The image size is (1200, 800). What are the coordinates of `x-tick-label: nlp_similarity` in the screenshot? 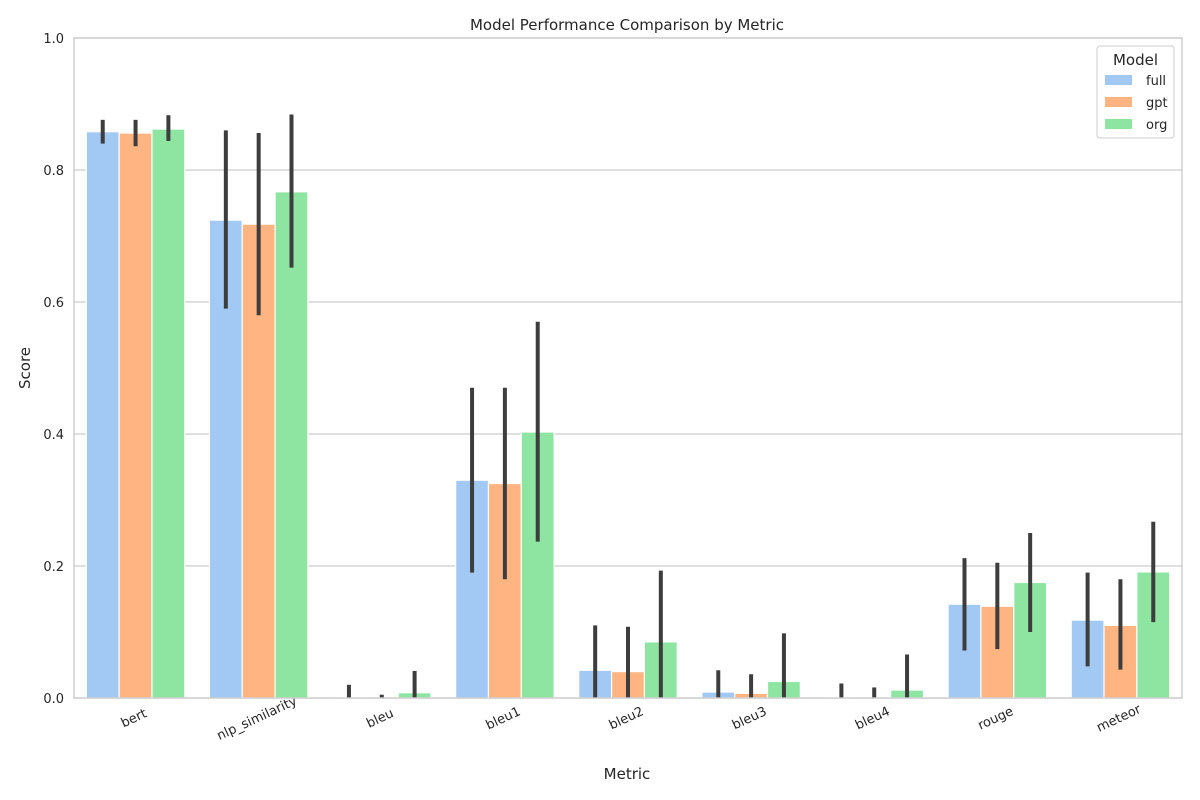 It's located at (257, 719).